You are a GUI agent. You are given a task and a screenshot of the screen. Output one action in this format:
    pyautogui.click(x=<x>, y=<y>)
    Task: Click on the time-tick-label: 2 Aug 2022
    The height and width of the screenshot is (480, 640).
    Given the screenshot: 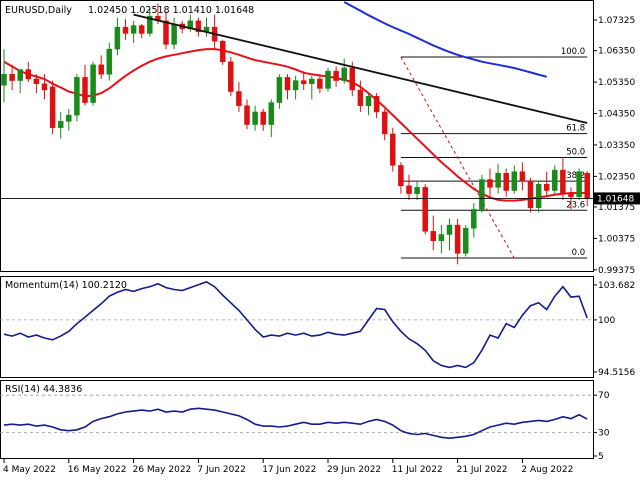 What is the action you would take?
    pyautogui.click(x=547, y=470)
    